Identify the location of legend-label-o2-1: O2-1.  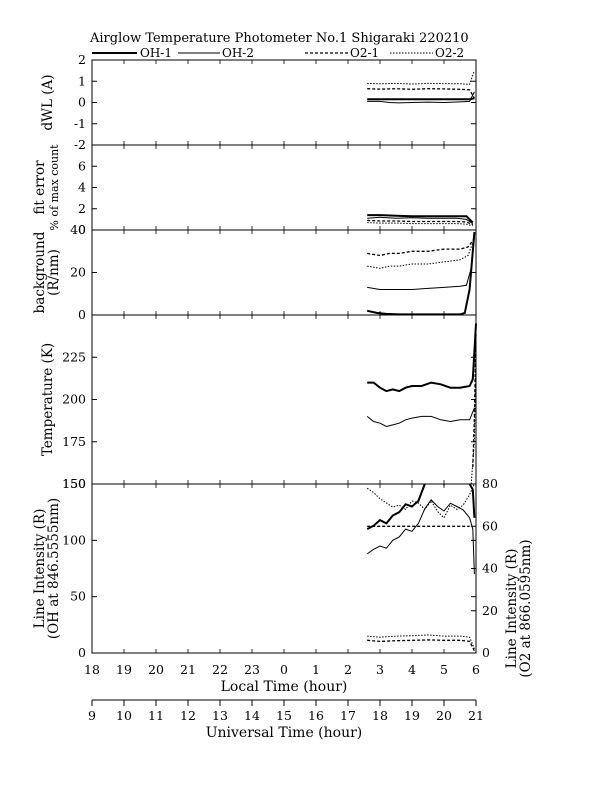
(364, 53).